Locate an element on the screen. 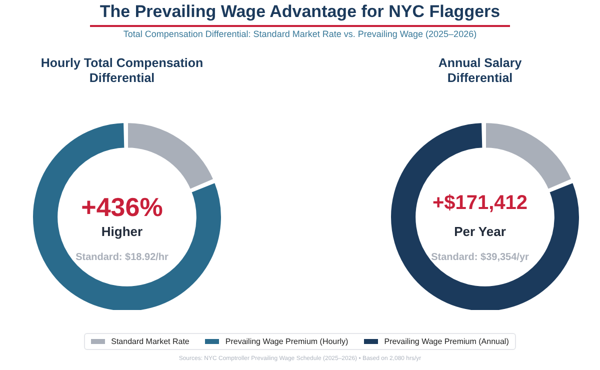  chart-title: Hourly Total Compensation Differential is located at coordinates (122, 71).